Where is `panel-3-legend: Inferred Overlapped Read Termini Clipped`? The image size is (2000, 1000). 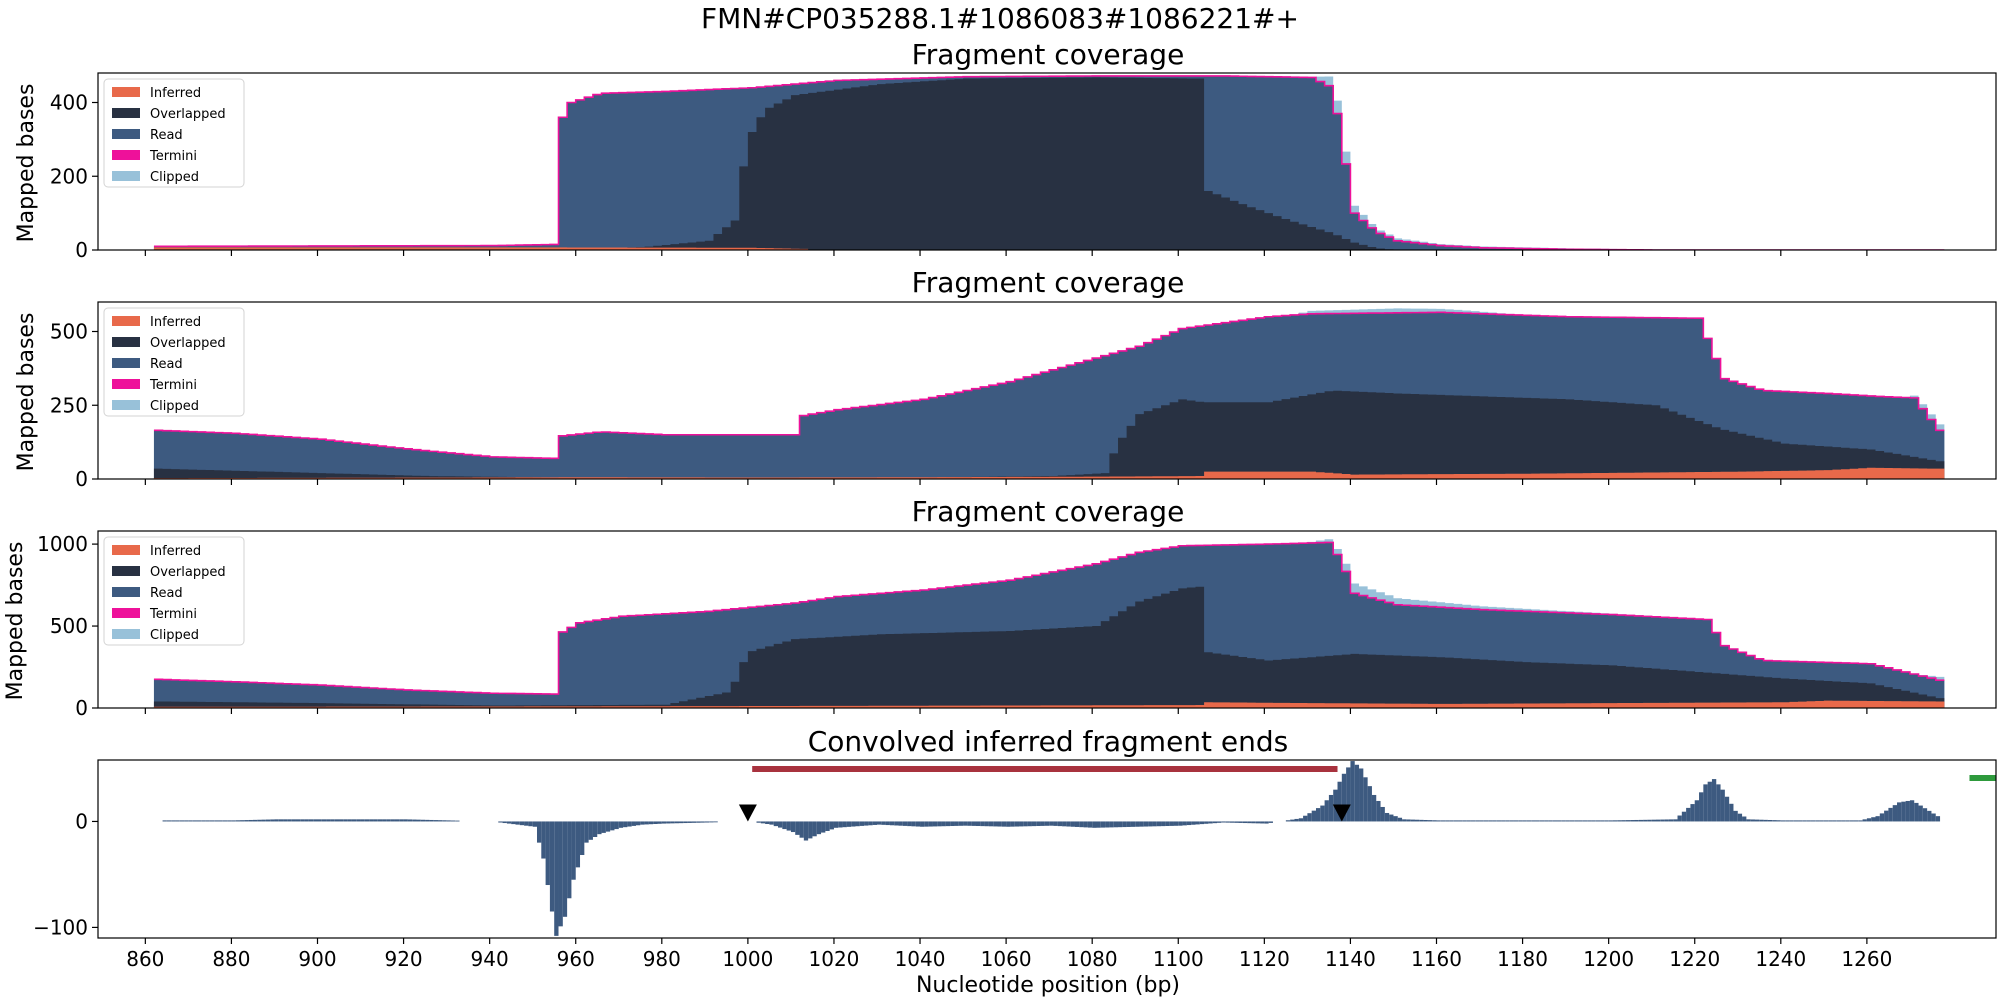
panel-3-legend: Inferred Overlapped Read Termini Clipped is located at coordinates (174, 591).